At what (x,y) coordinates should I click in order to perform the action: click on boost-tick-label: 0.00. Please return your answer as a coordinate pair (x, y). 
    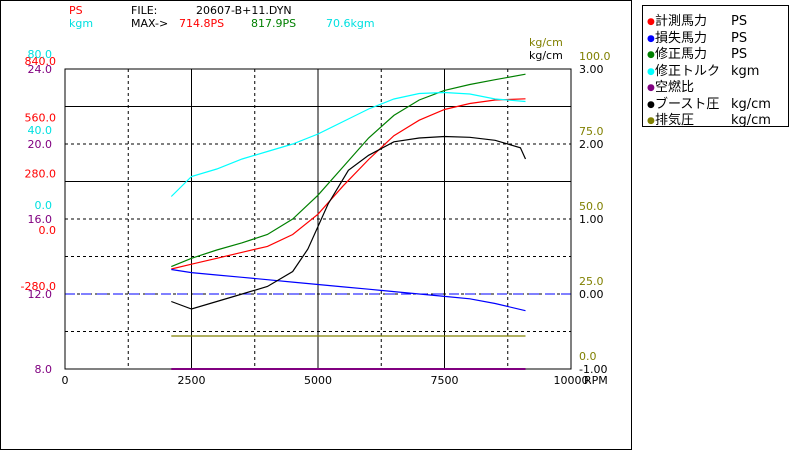
    Looking at the image, I should click on (591, 294).